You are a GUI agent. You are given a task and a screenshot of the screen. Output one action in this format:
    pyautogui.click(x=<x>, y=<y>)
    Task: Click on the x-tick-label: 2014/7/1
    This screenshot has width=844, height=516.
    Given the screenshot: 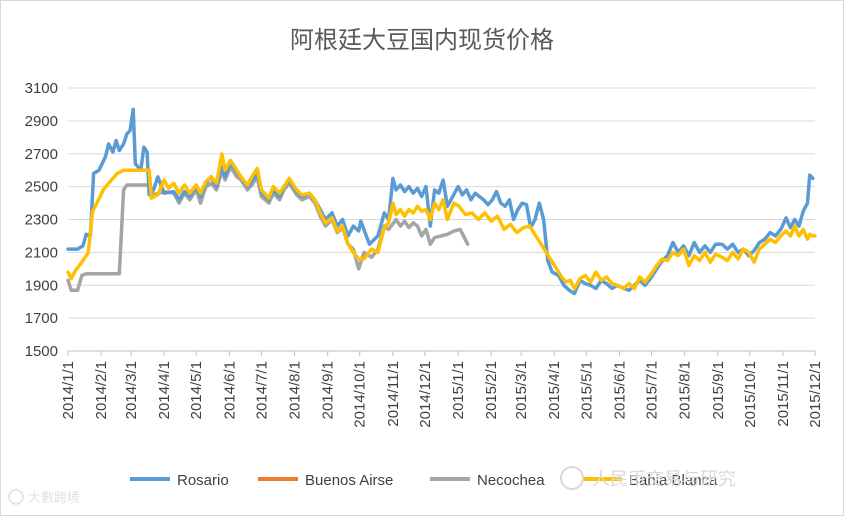 What is the action you would take?
    pyautogui.click(x=261, y=390)
    